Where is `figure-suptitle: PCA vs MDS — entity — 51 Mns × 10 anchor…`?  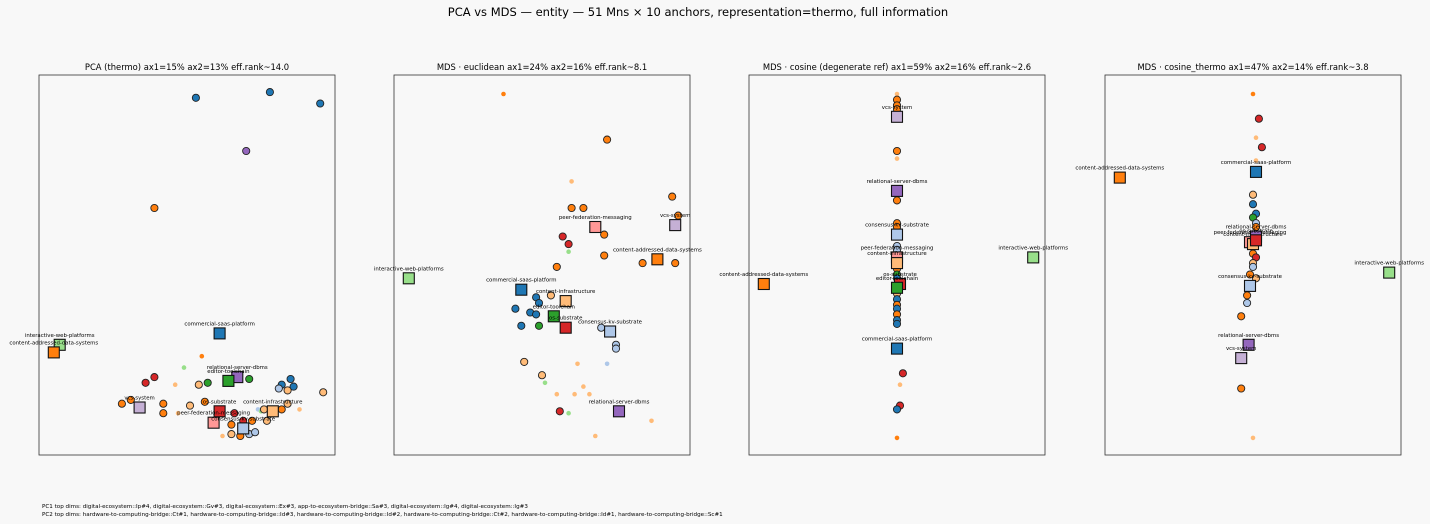
figure-suptitle: PCA vs MDS — entity — 51 Mns × 10 anchor… is located at coordinates (698, 12).